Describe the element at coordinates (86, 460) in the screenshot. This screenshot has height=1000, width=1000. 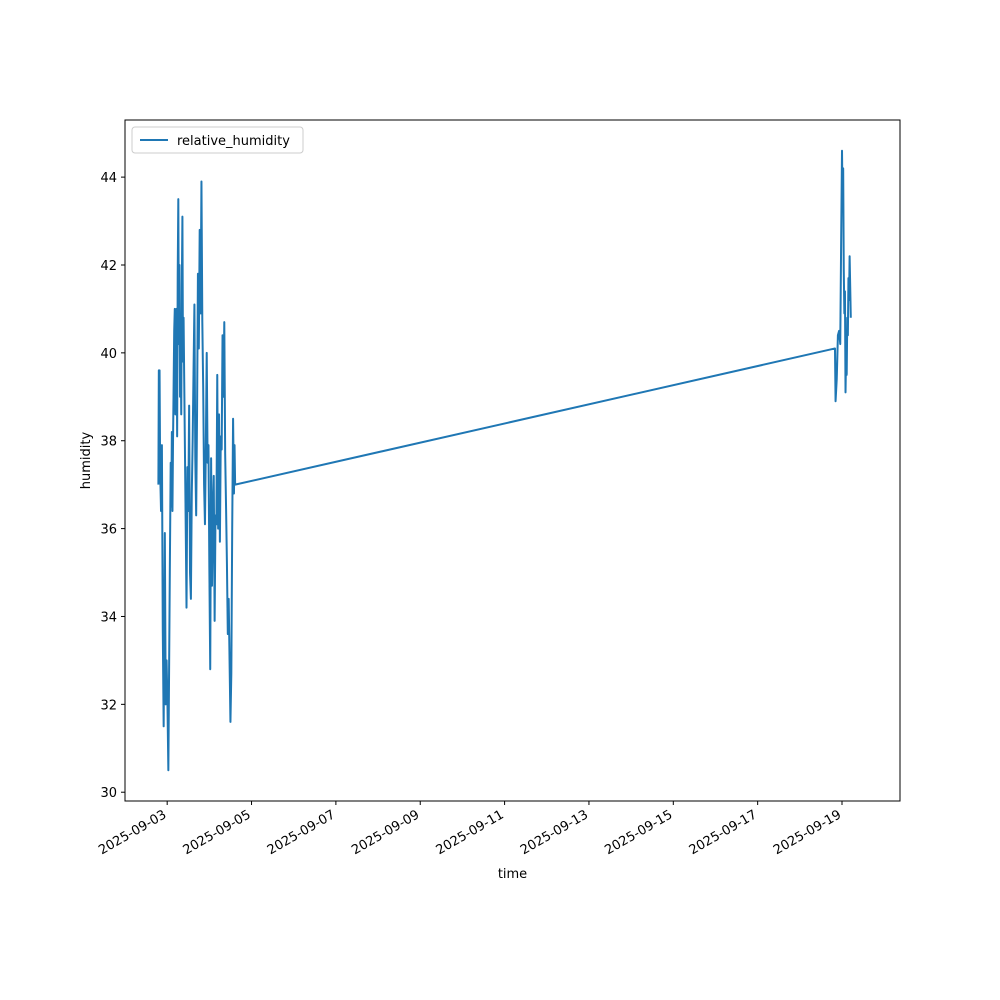
I see `y-axis-title: humidity` at that location.